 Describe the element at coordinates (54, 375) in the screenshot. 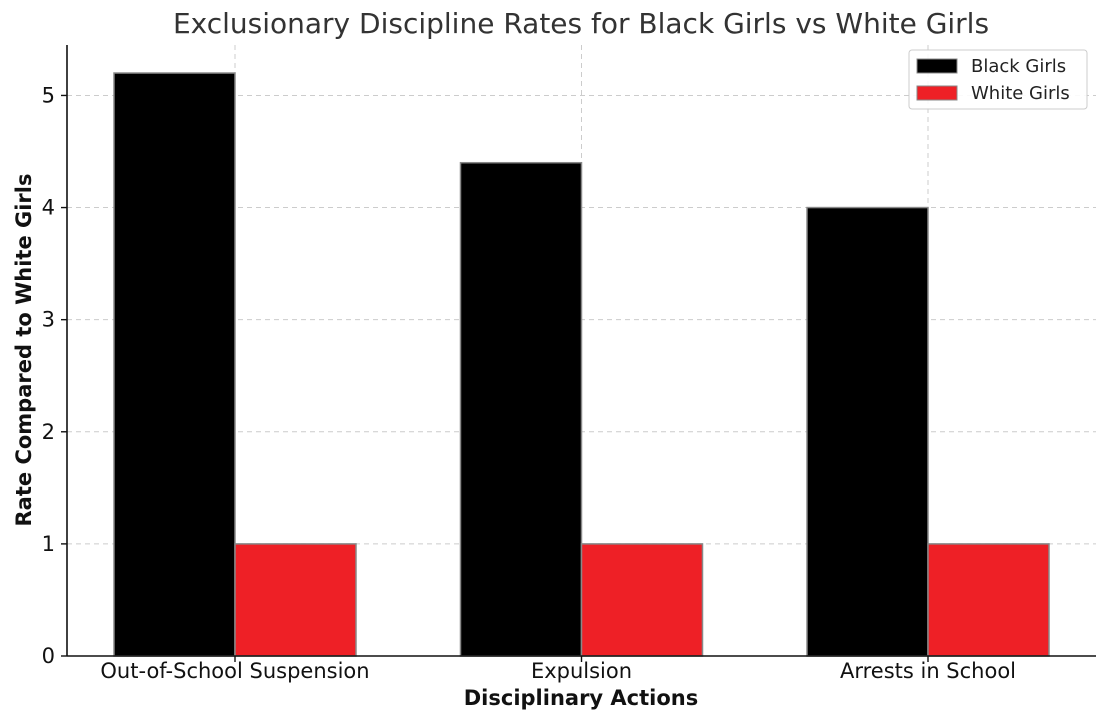

I see `y-ticks: 0 1 2 3 4 5` at that location.